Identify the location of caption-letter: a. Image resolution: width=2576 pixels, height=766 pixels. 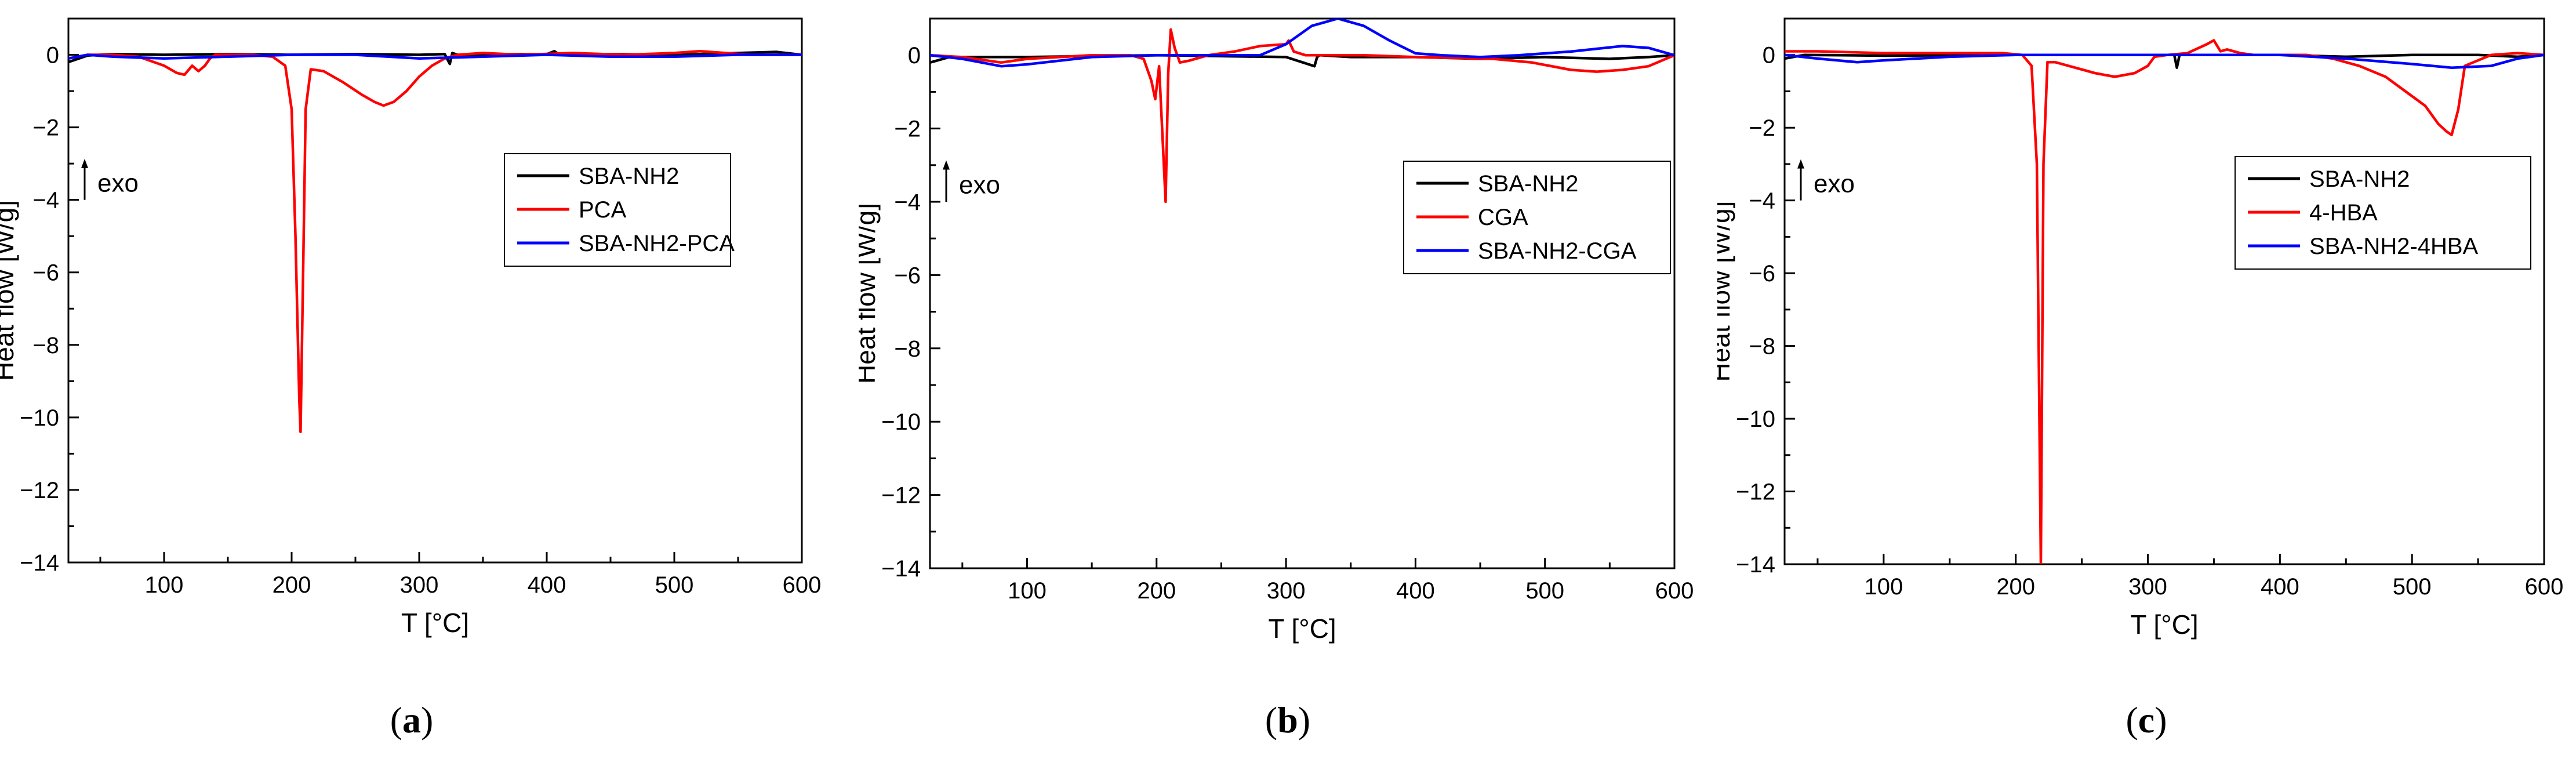
(411, 719).